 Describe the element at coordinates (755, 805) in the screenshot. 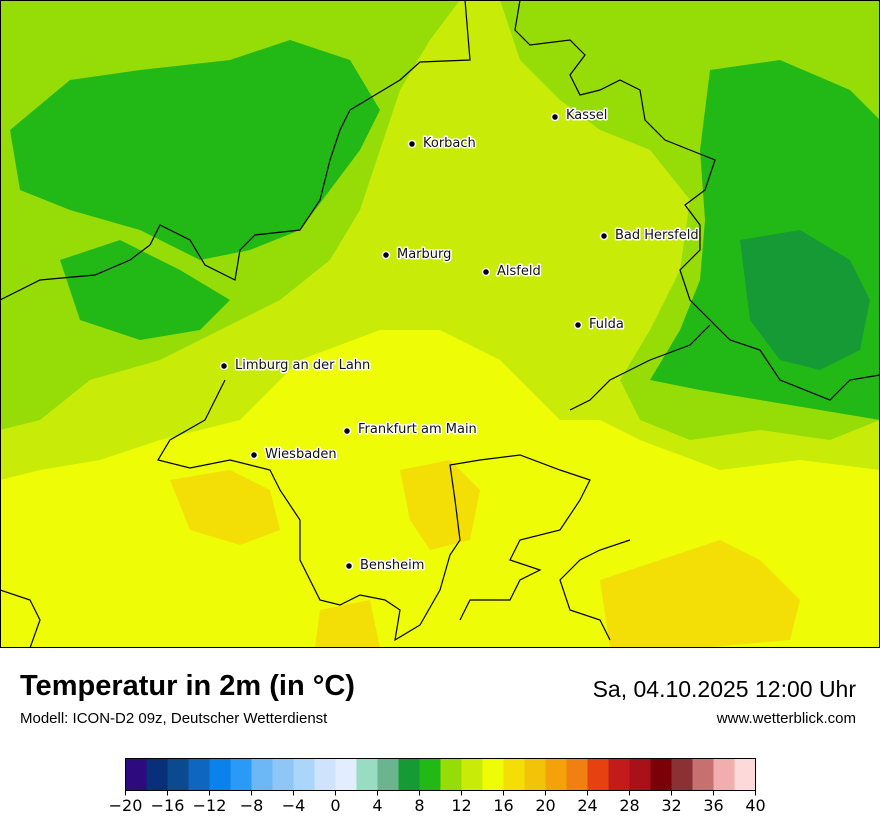

I see `tick-label: 40` at that location.